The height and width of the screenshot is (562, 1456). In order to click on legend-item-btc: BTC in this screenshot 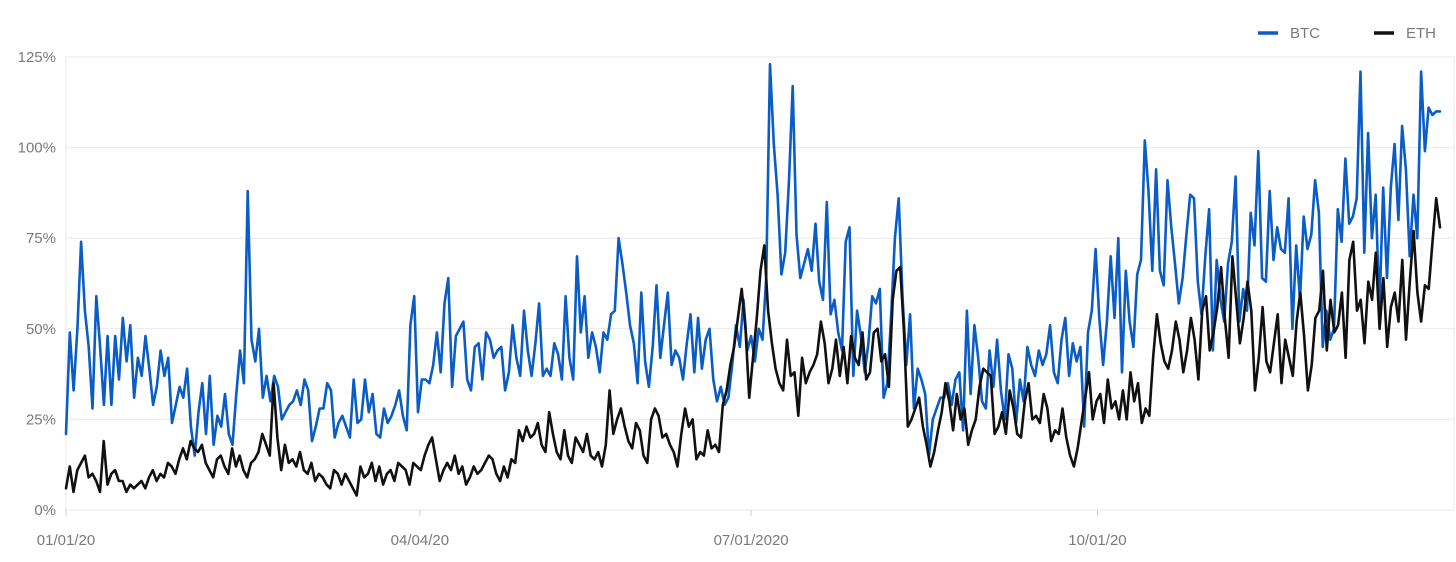, I will do `click(1289, 33)`.